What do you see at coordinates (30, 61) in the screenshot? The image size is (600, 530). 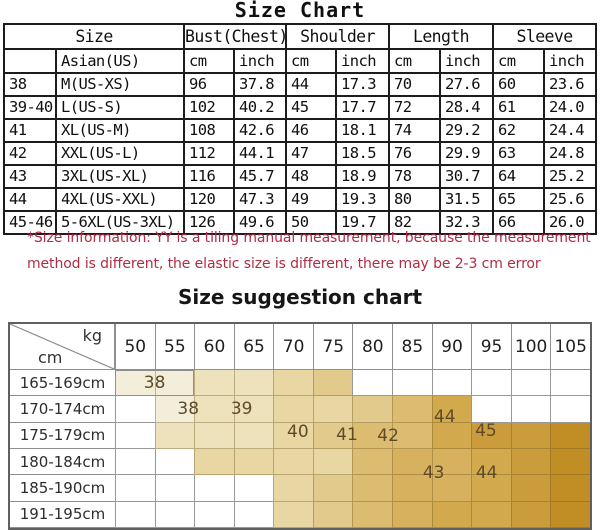 I see `unit-header` at bounding box center [30, 61].